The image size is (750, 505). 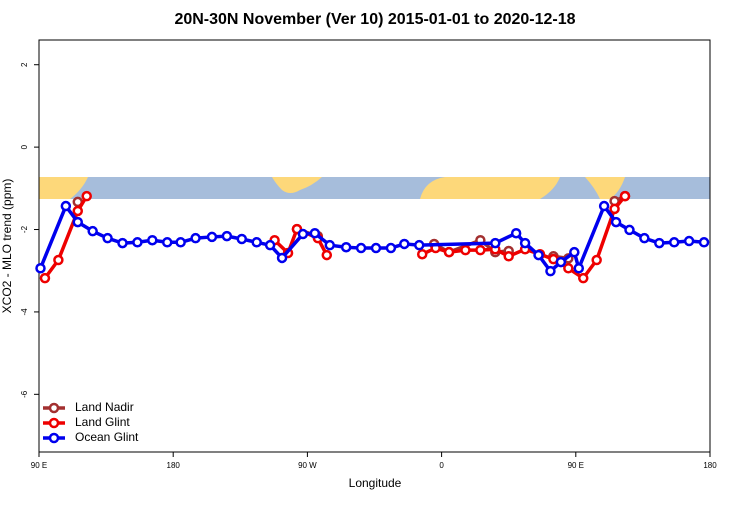 I want to click on y-tick-label: 0, so click(x=24, y=146).